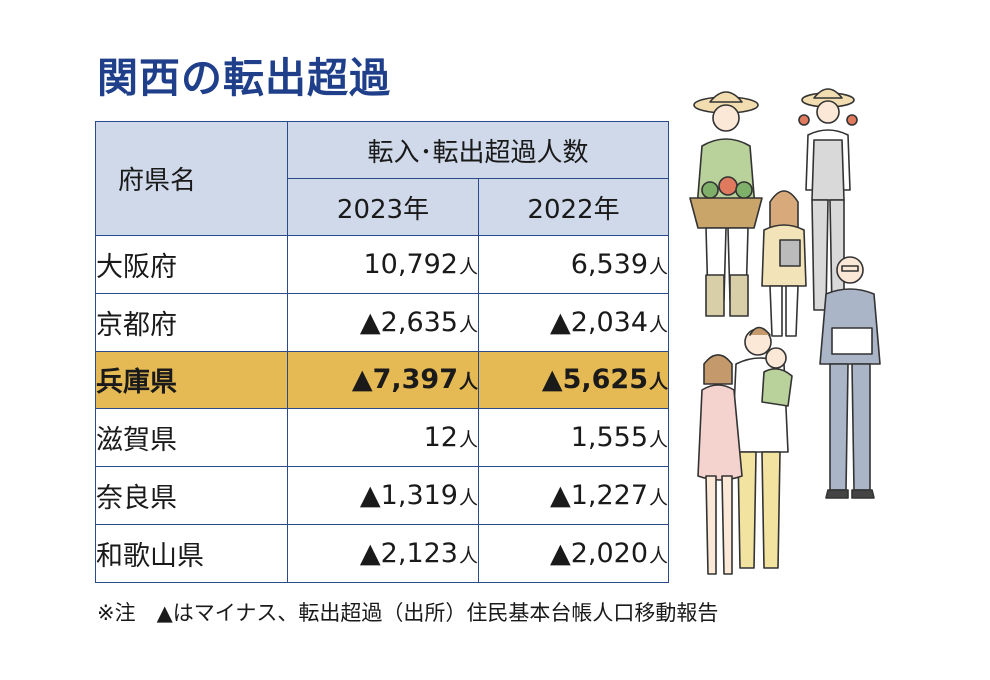  I want to click on table-row: 兵庫県 ▲7,397人 ▲5,625人, so click(382, 380).